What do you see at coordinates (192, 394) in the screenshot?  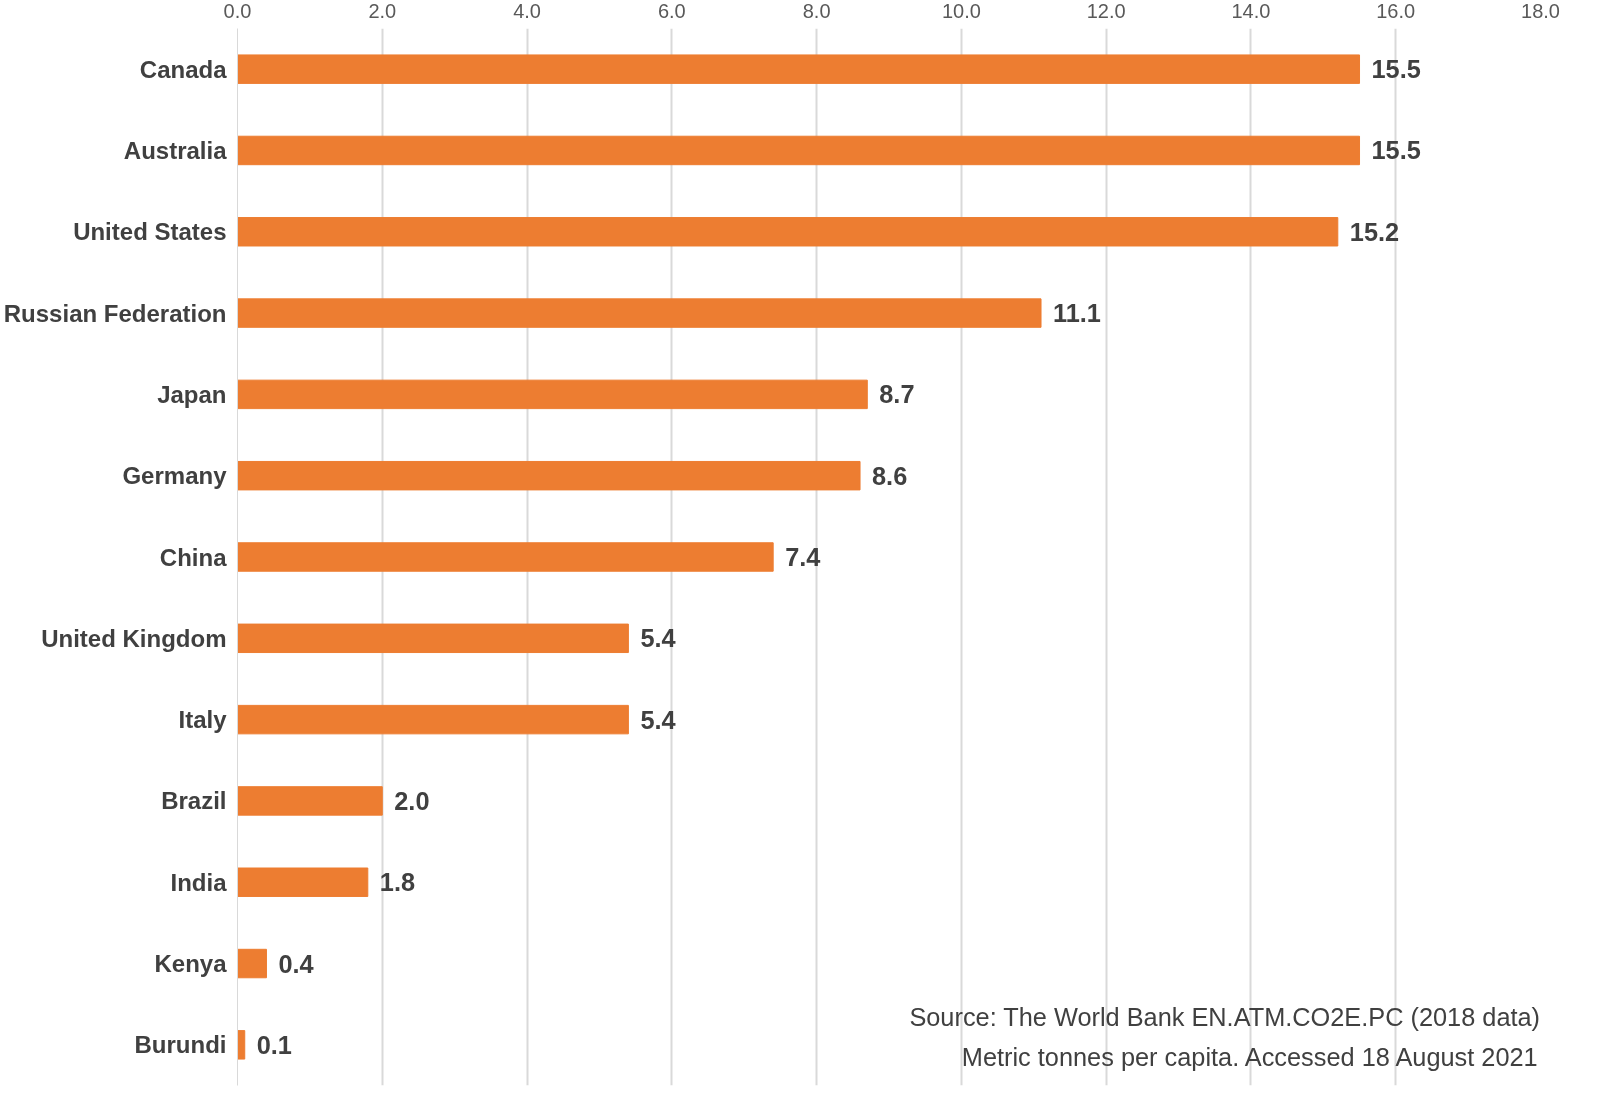 I see `y-tick-label: Japan` at bounding box center [192, 394].